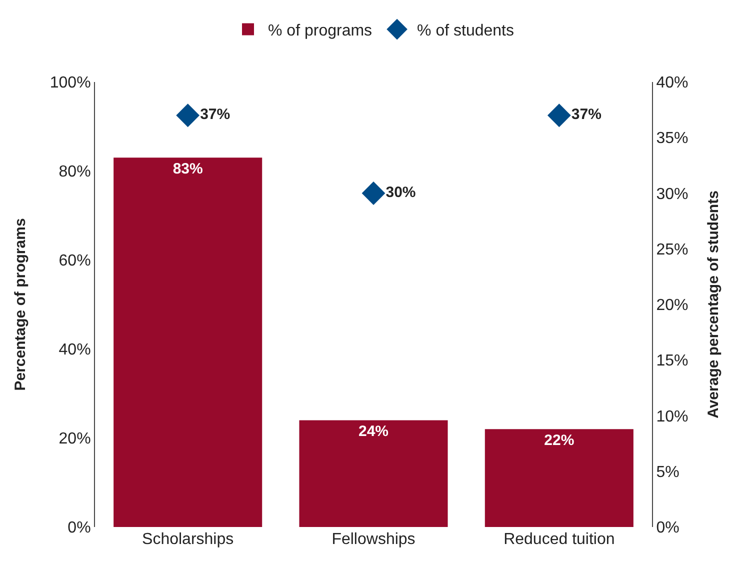  I want to click on legend-label: % of students, so click(465, 31).